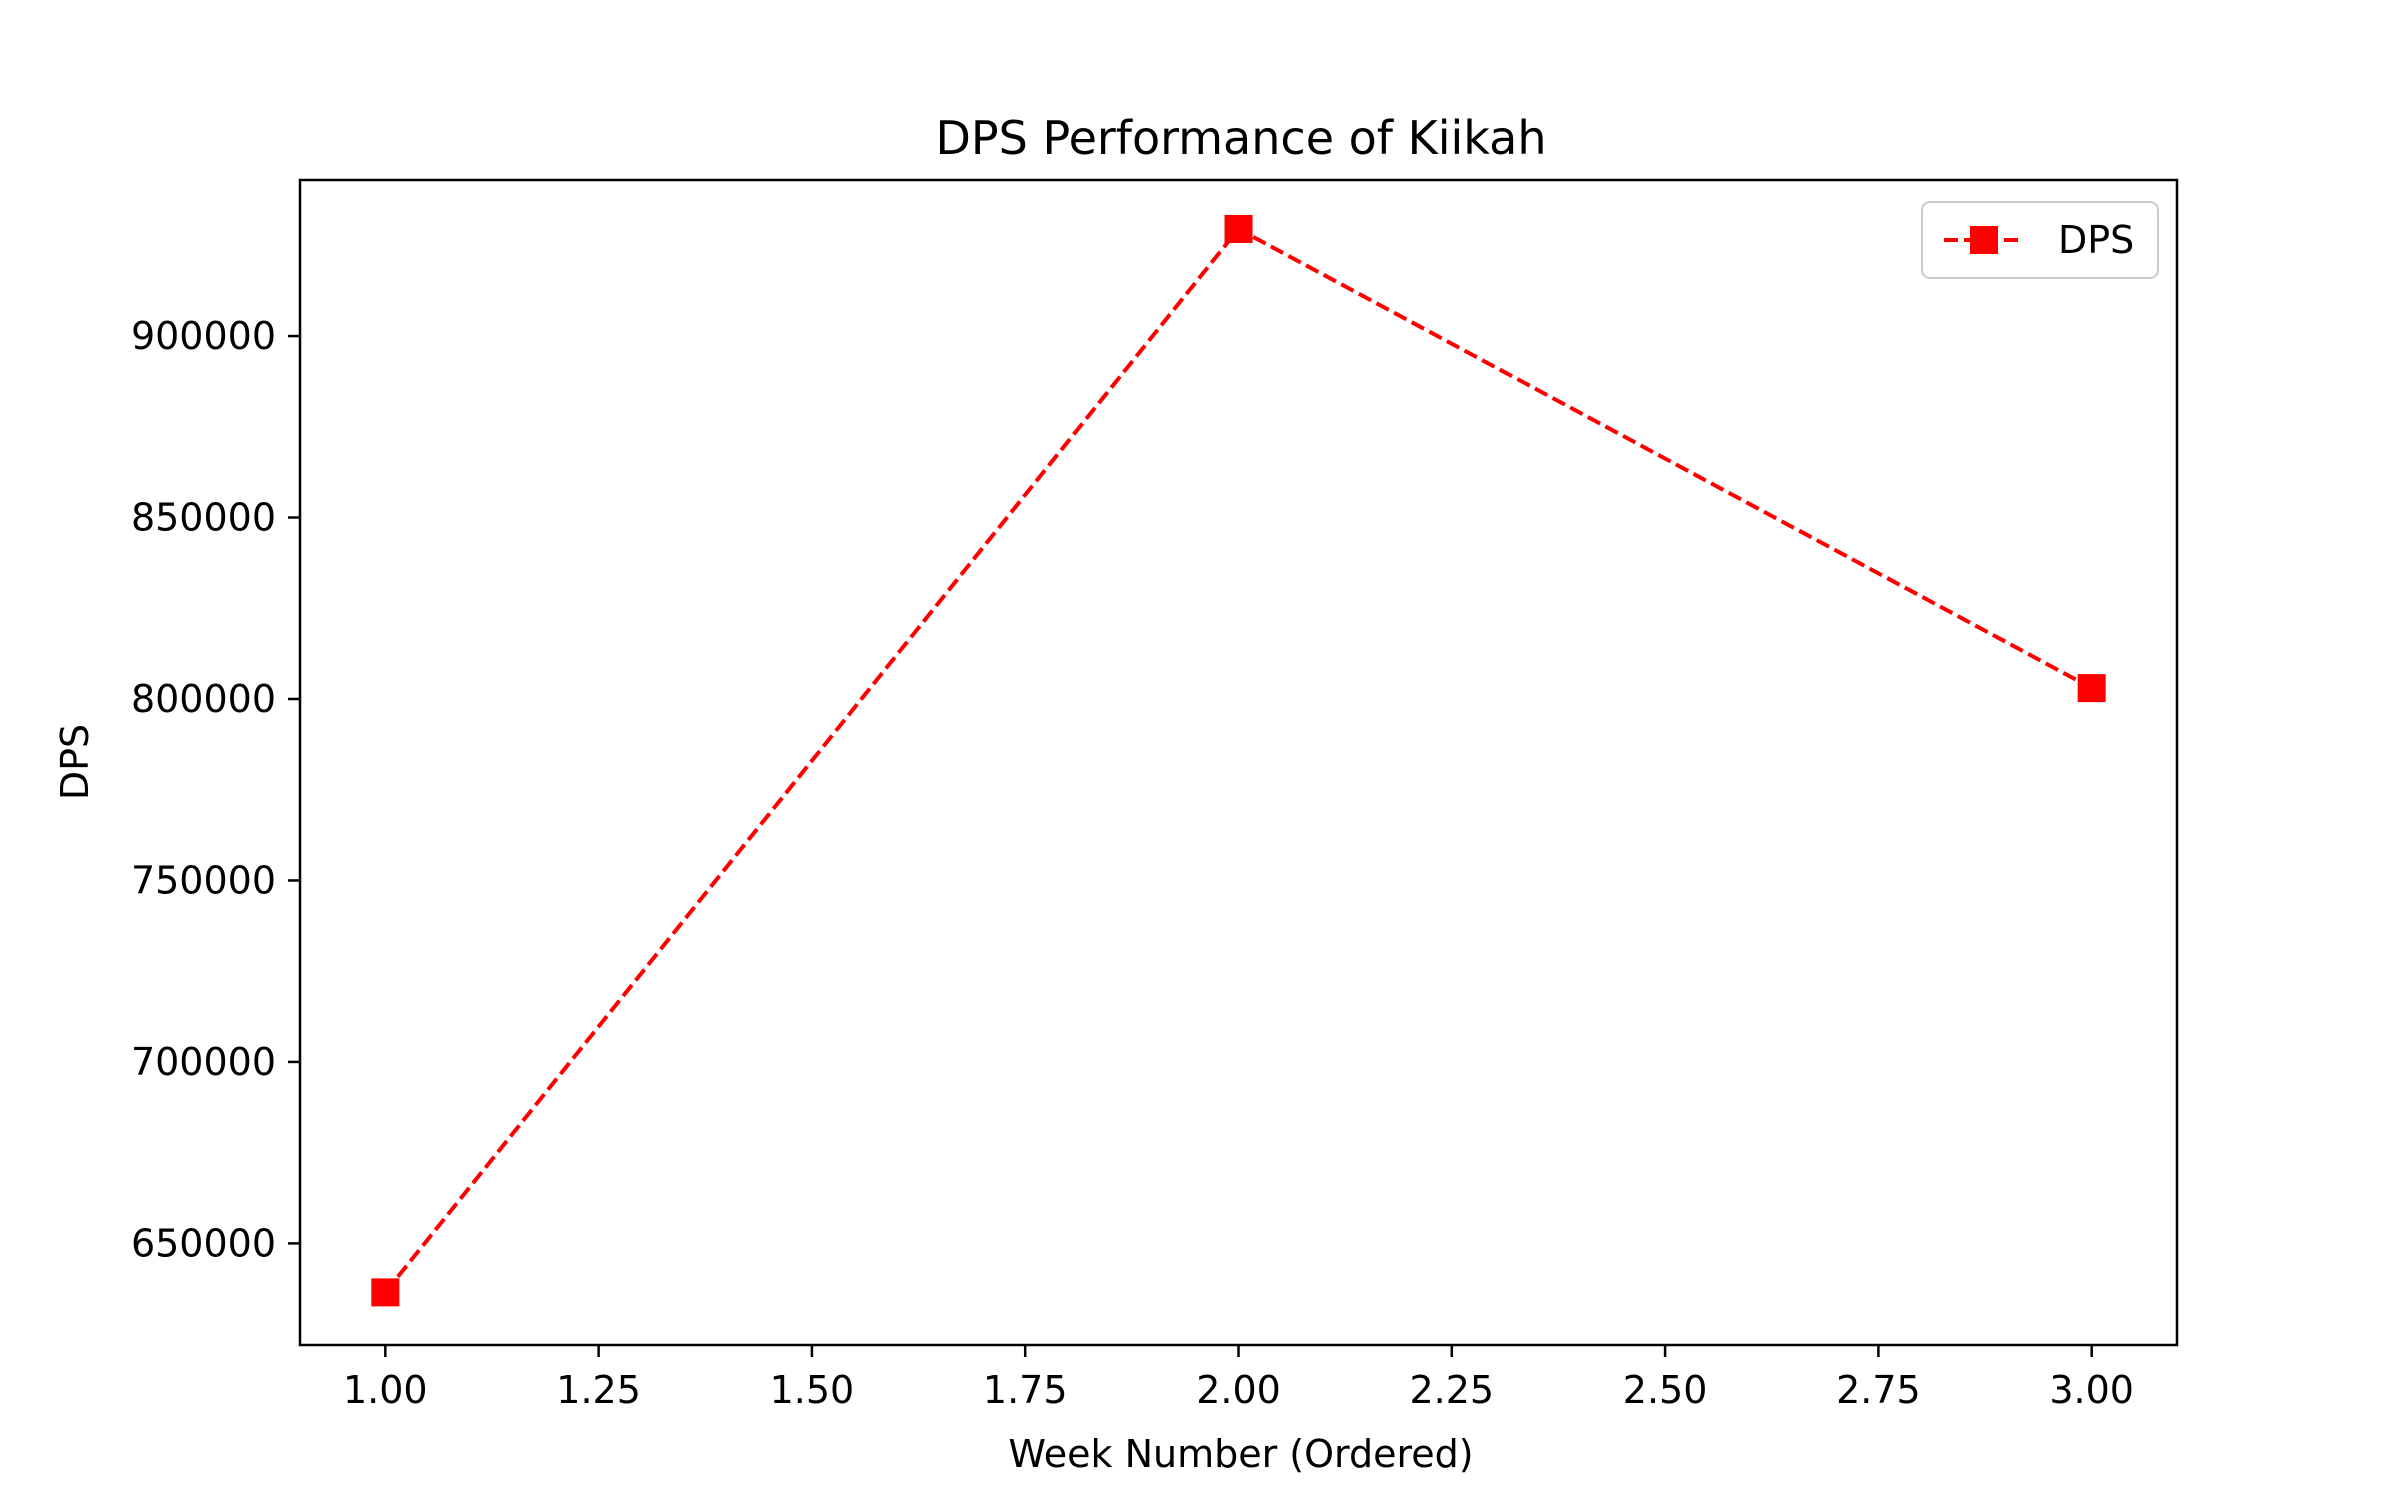 The width and height of the screenshot is (2400, 1500). I want to click on x-tick-label: 2.50, so click(1665, 1390).